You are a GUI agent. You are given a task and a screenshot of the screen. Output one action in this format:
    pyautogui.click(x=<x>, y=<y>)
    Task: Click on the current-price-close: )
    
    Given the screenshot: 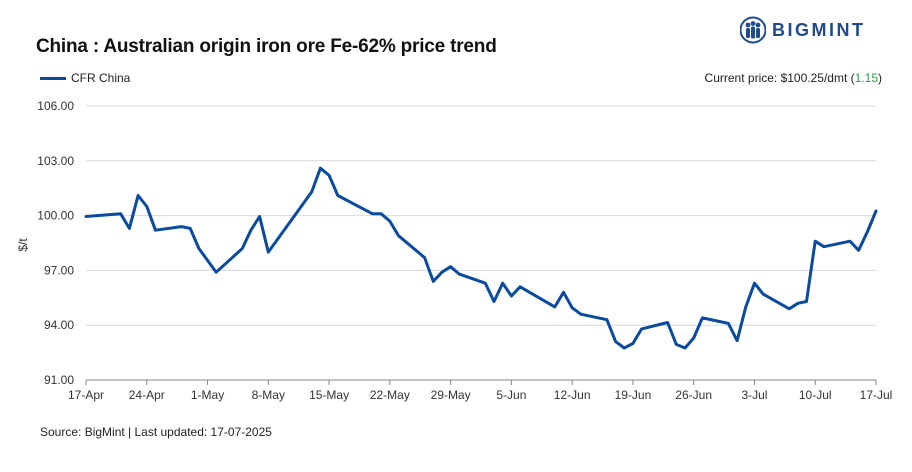 What is the action you would take?
    pyautogui.click(x=880, y=78)
    